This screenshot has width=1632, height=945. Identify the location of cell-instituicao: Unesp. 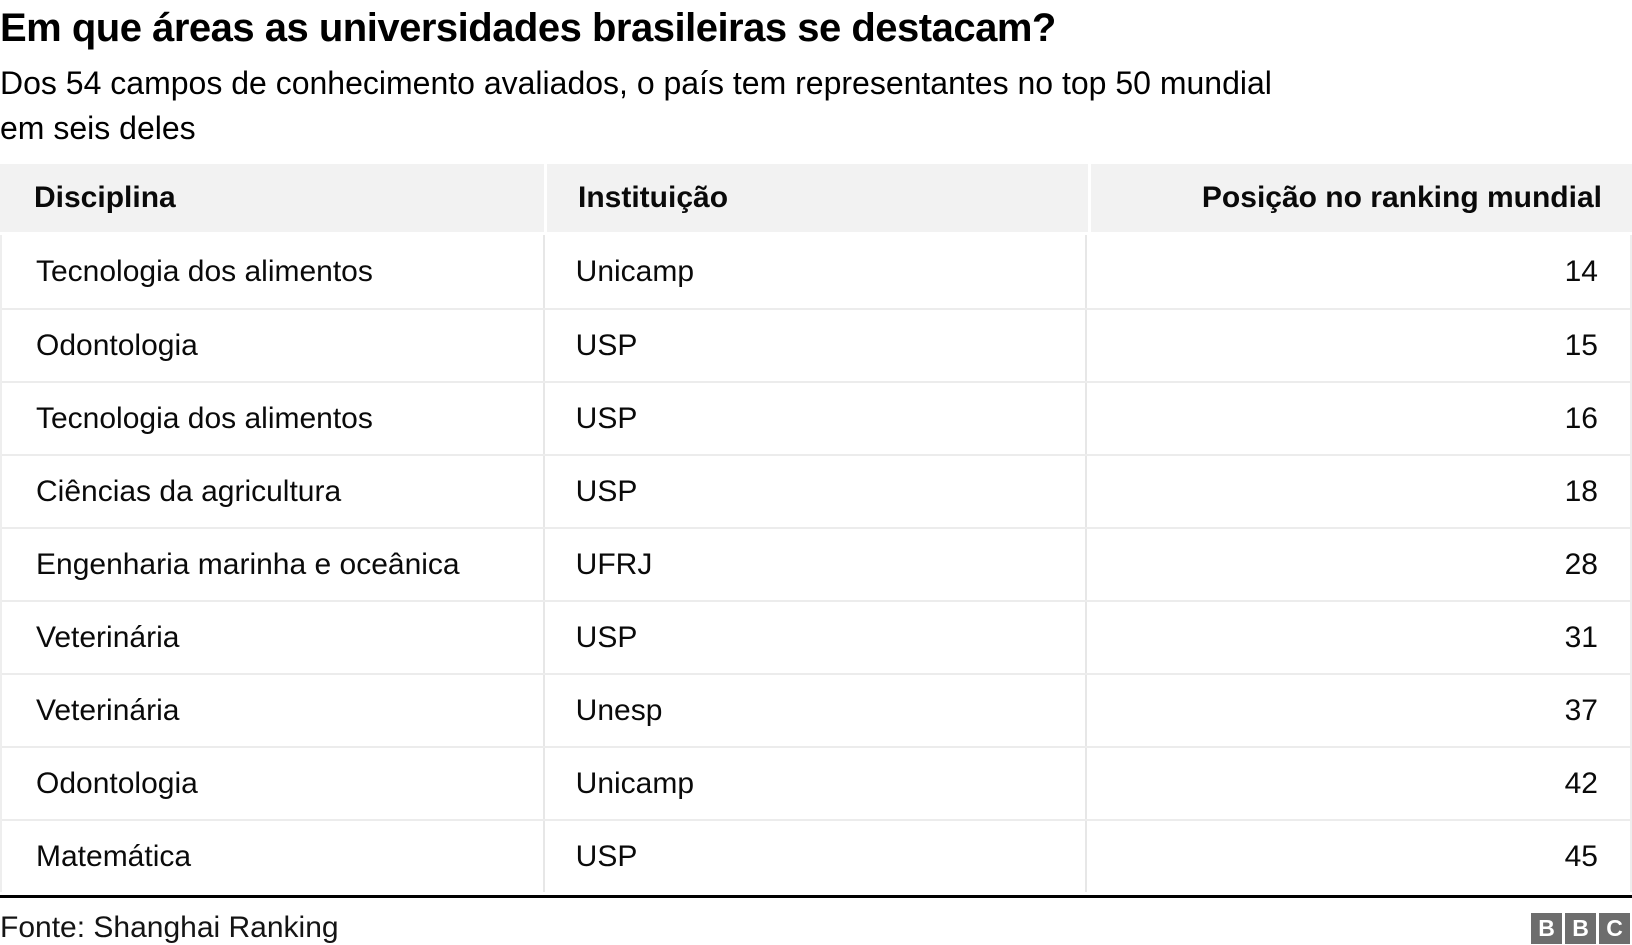
(816, 710).